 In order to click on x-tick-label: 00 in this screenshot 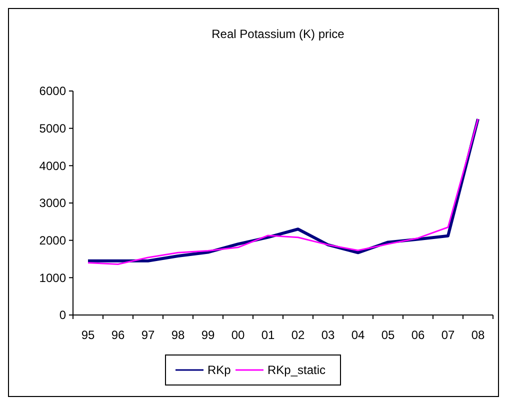, I will do `click(238, 335)`.